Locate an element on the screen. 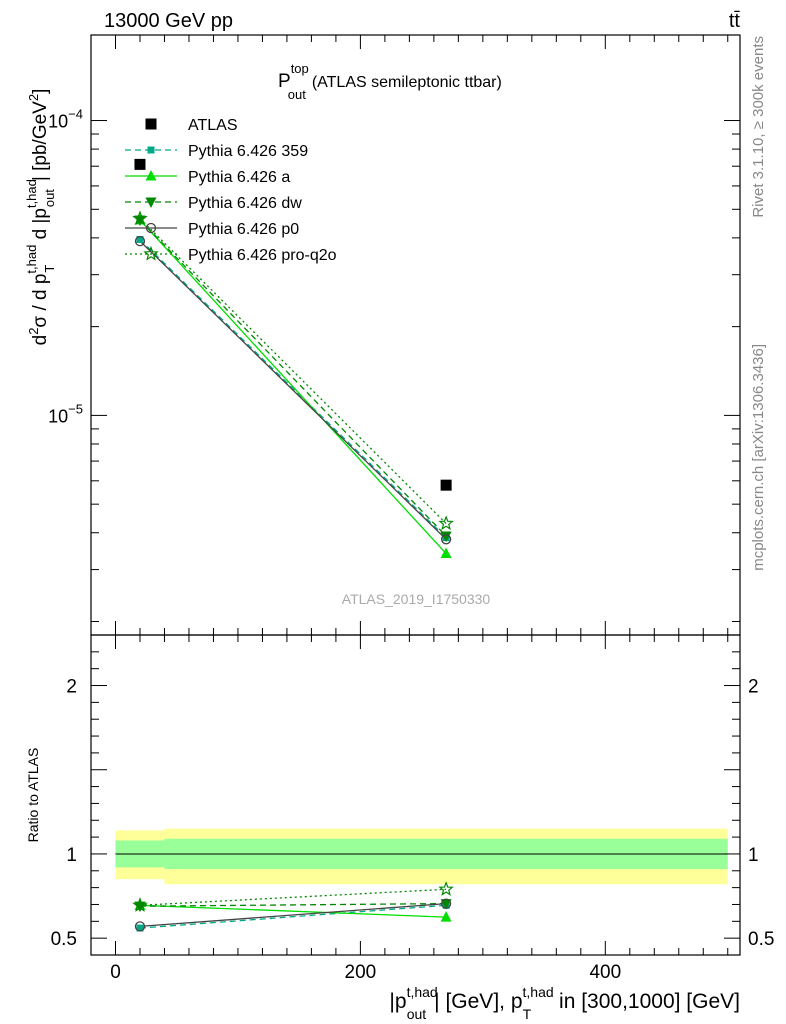 The height and width of the screenshot is (1024, 786). ratio-point-pythia-6-426-a is located at coordinates (446, 916).